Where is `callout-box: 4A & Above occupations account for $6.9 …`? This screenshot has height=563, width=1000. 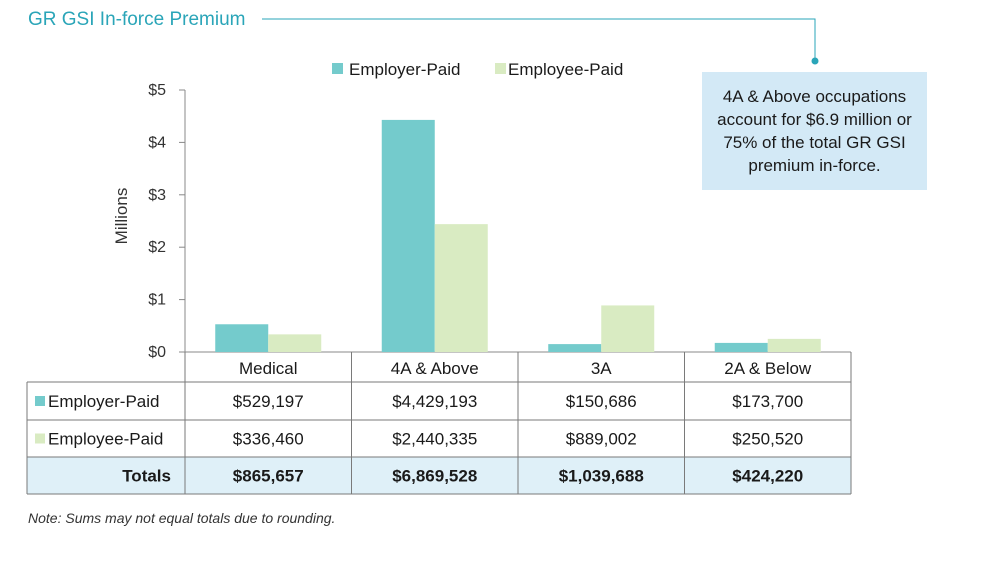
callout-box: 4A & Above occupations account for $6.9 … is located at coordinates (814, 131).